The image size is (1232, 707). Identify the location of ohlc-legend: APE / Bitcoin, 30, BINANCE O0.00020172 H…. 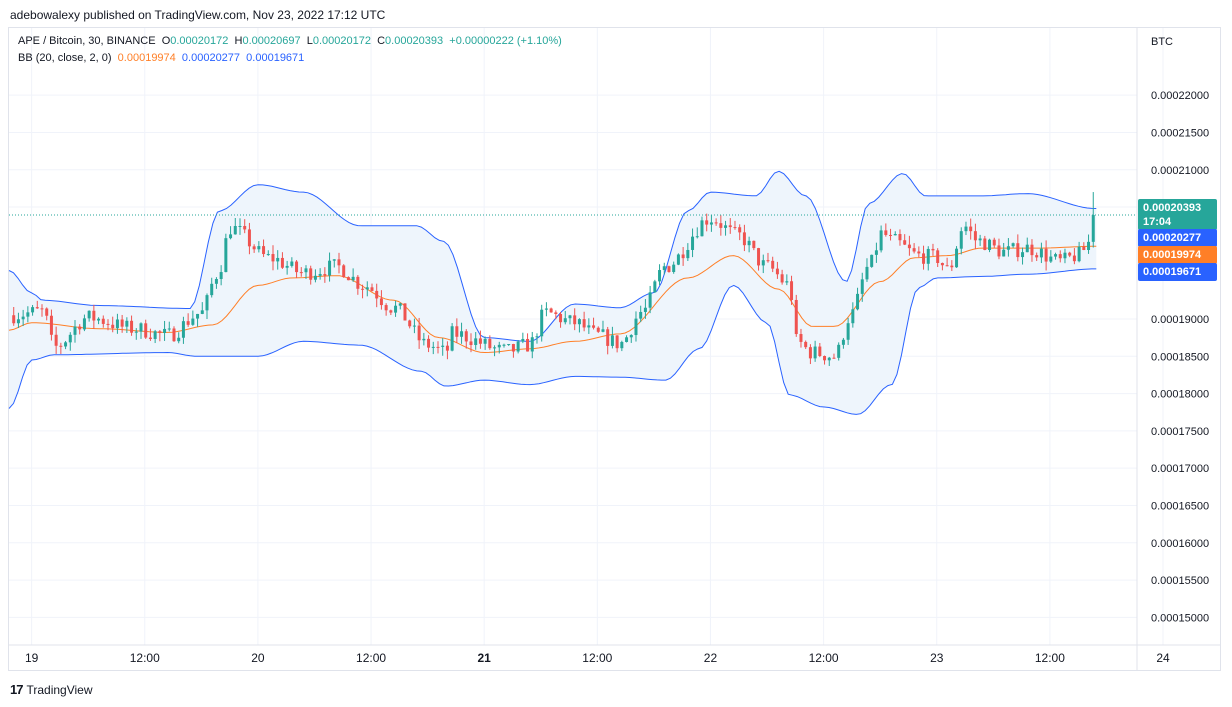
(290, 41).